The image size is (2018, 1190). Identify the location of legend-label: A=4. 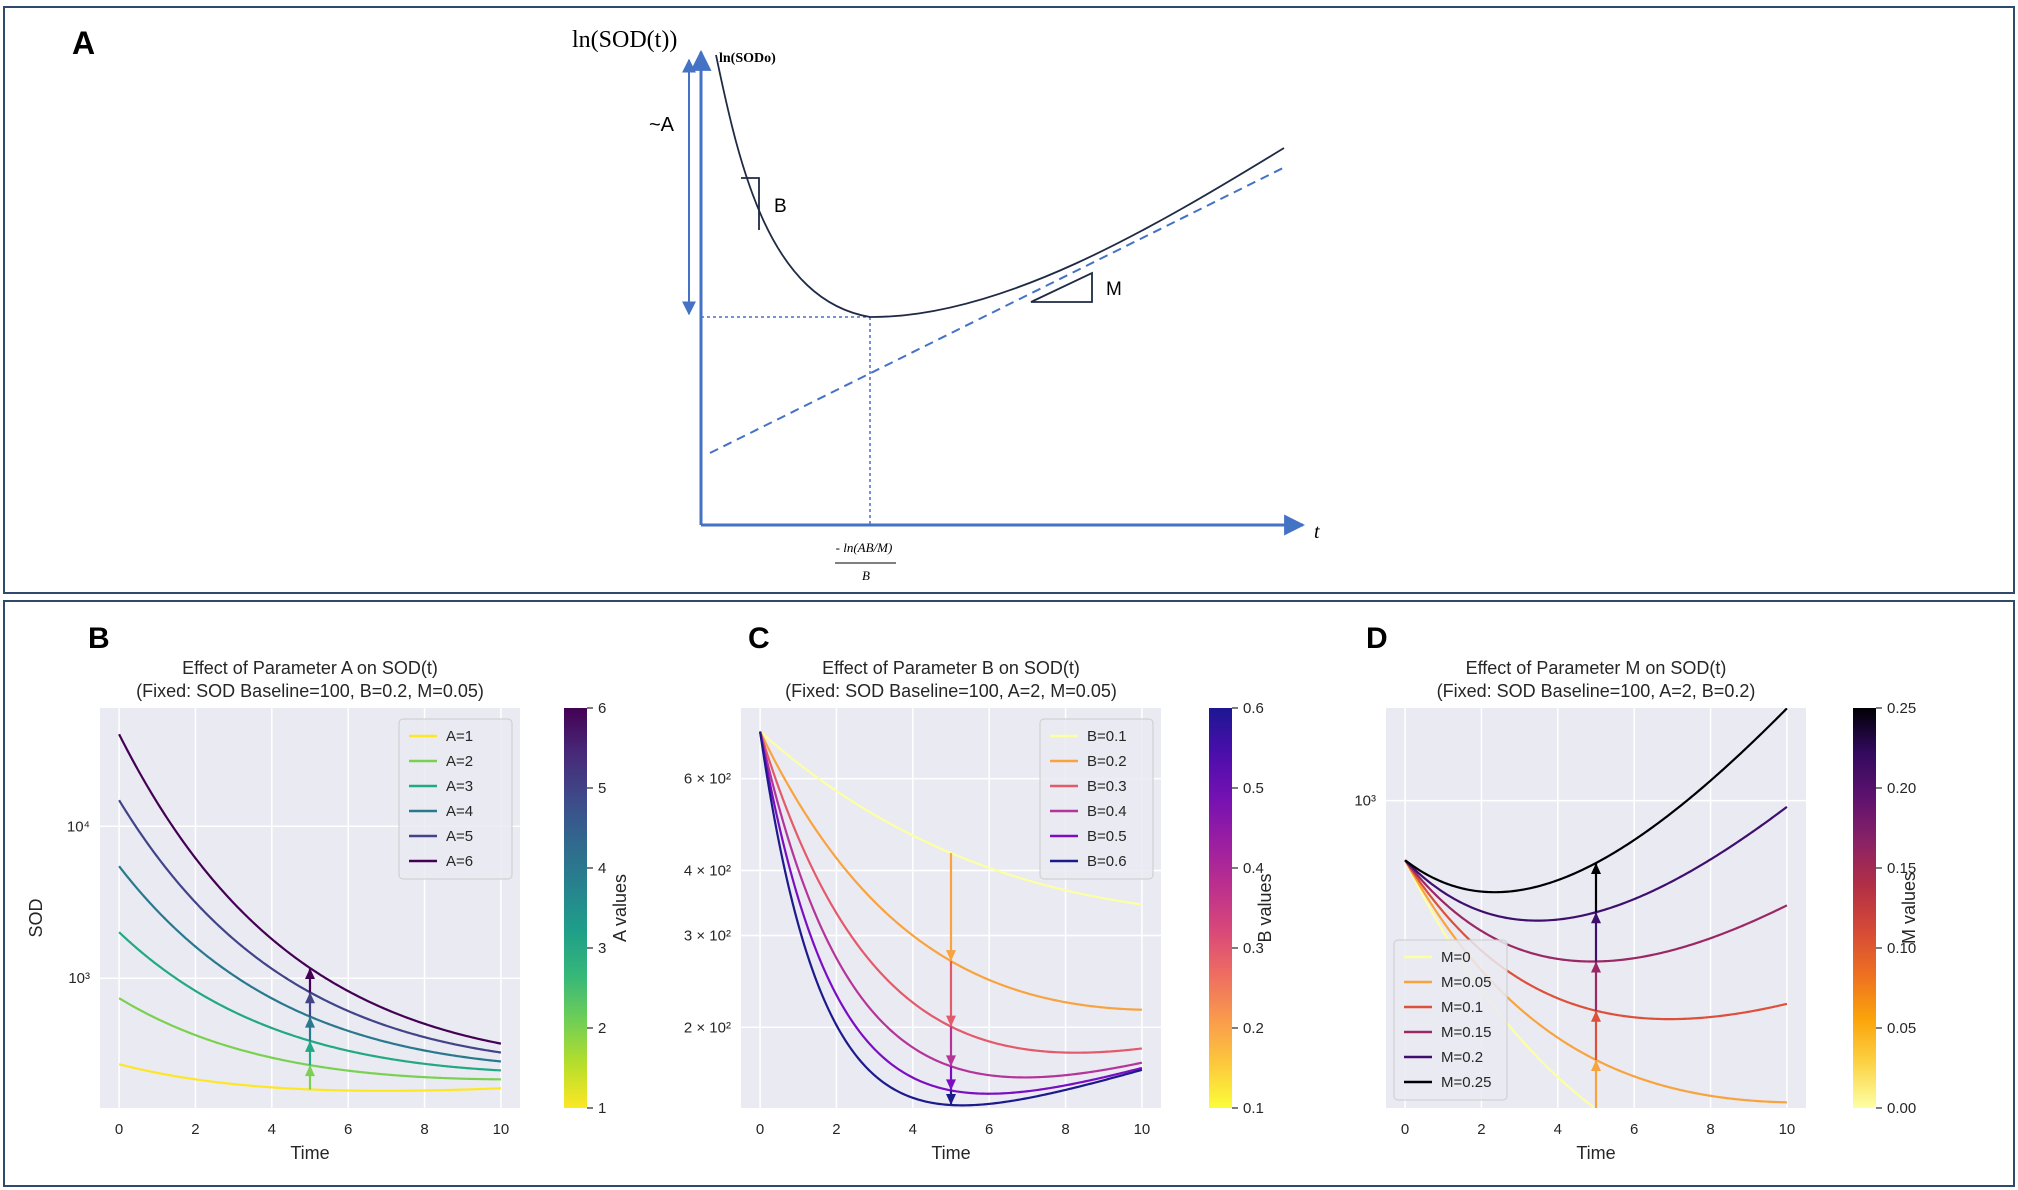
(459, 811).